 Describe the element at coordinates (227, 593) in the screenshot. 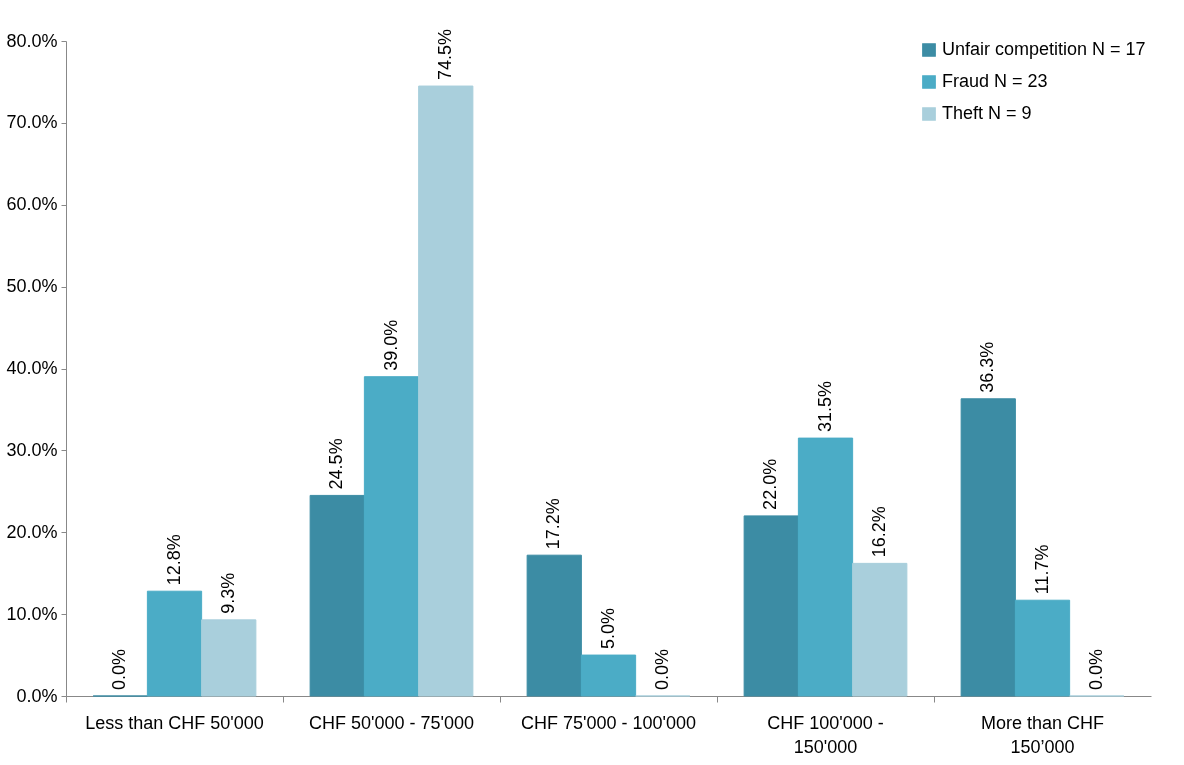

I see `data-label: 9.3%` at that location.